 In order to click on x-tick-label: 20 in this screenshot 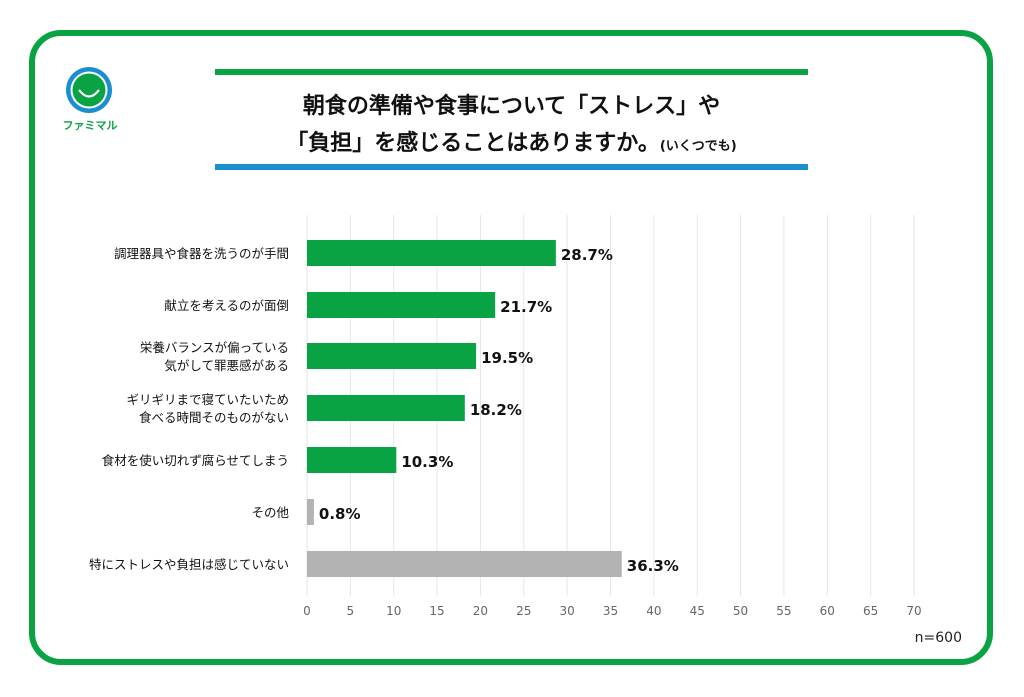, I will do `click(480, 611)`.